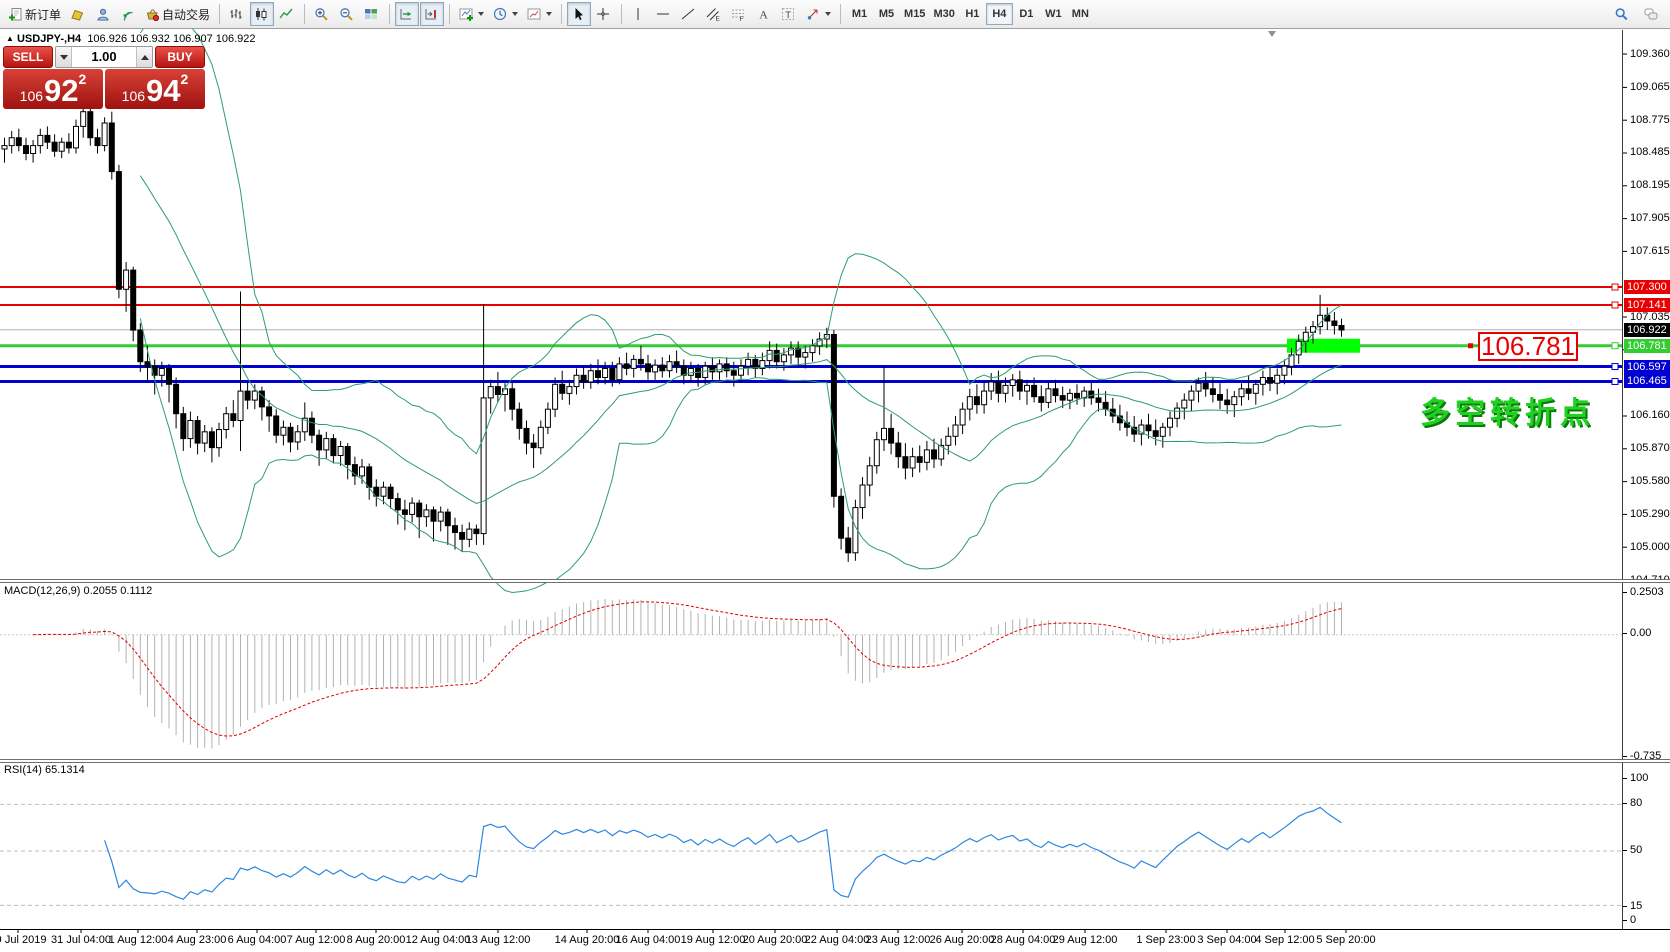 This screenshot has width=1670, height=952. Describe the element at coordinates (133, 96) in the screenshot. I see `buy-price-handle: 106` at that location.